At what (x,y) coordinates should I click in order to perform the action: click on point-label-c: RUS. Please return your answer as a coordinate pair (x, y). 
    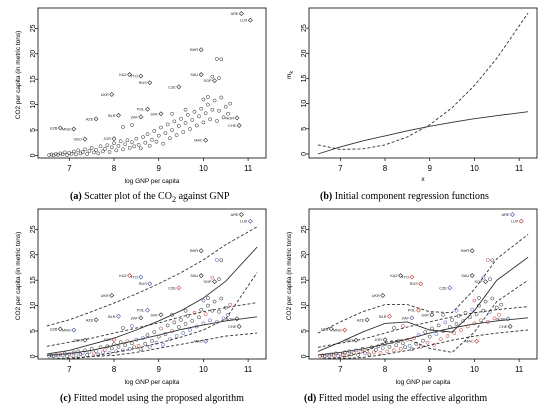
    Looking at the image, I should click on (143, 284).